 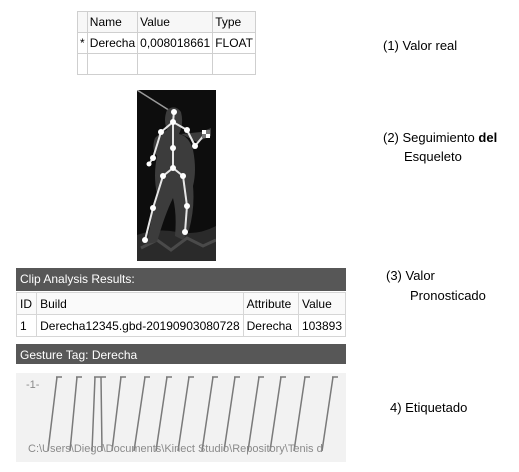 What do you see at coordinates (322, 325) in the screenshot?
I see `cell-value: 103893` at bounding box center [322, 325].